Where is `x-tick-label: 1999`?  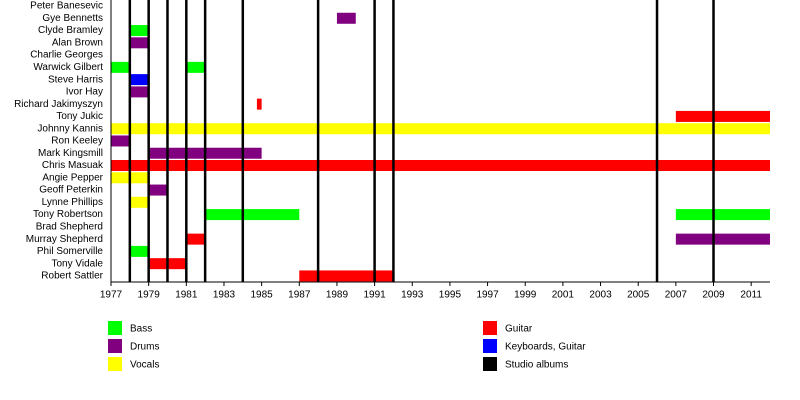
x-tick-label: 1999 is located at coordinates (525, 295).